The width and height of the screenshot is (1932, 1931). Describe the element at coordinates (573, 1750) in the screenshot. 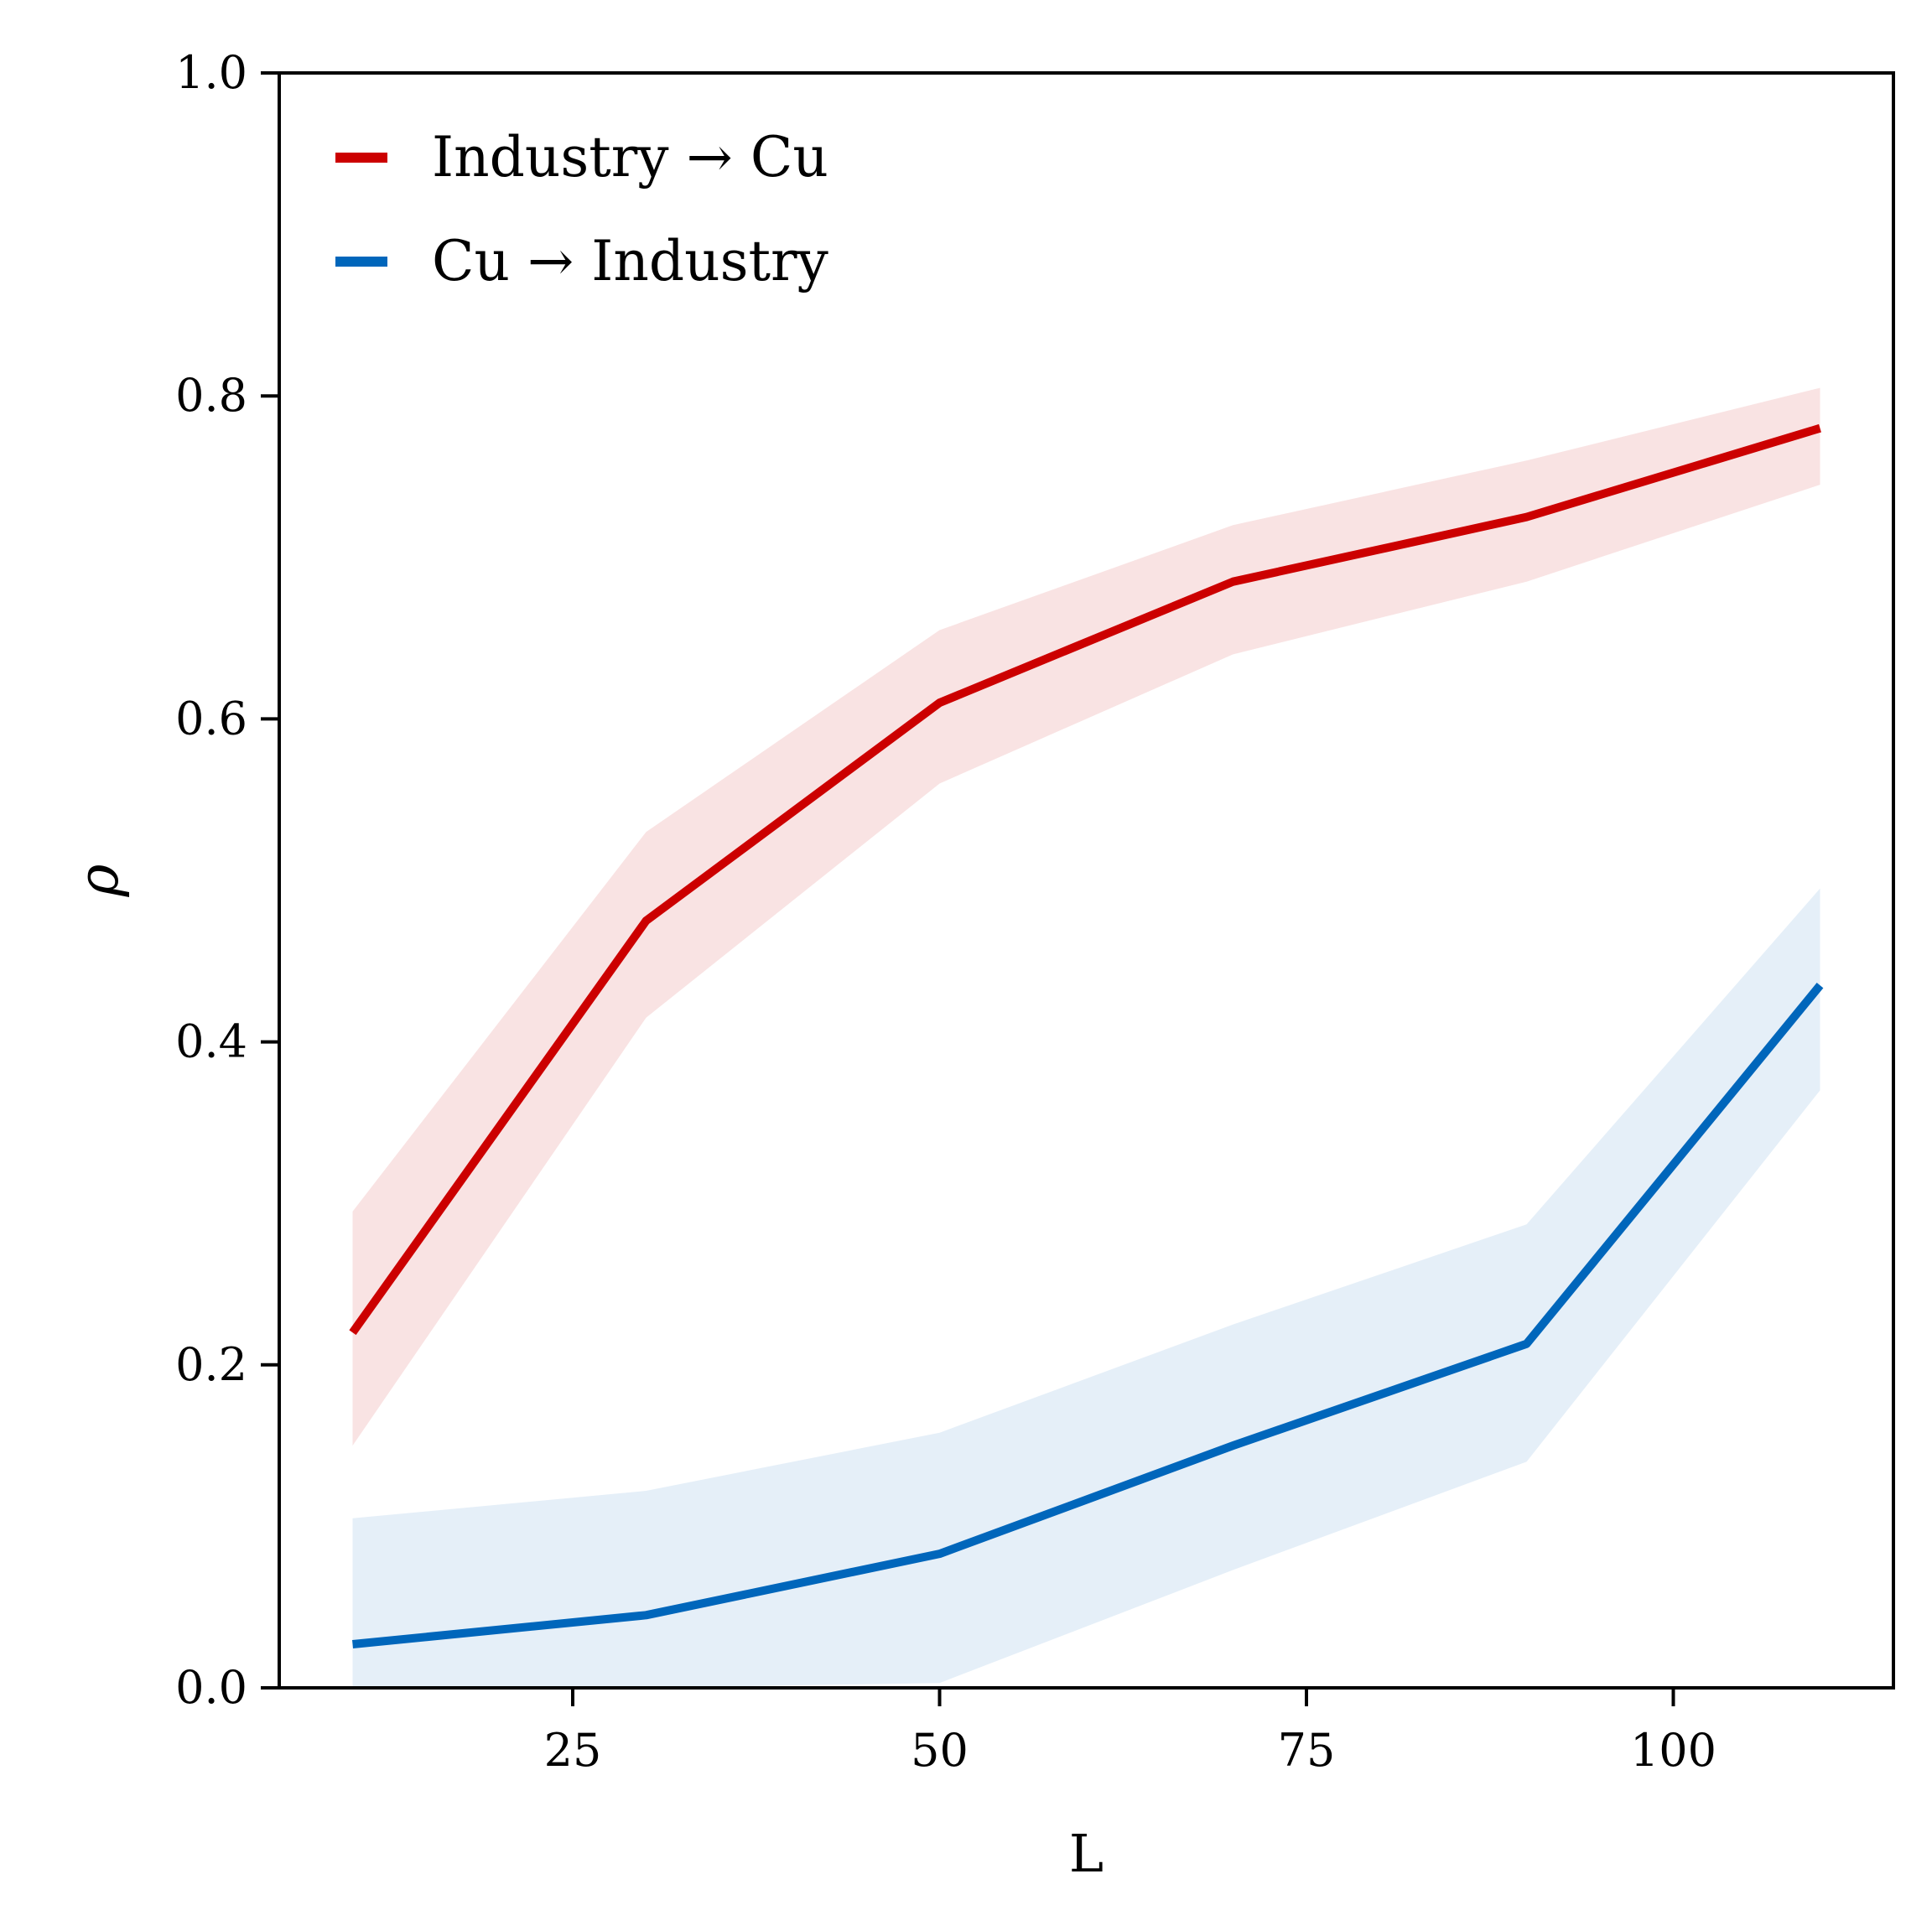

I see `x-tick-label: 25` at that location.